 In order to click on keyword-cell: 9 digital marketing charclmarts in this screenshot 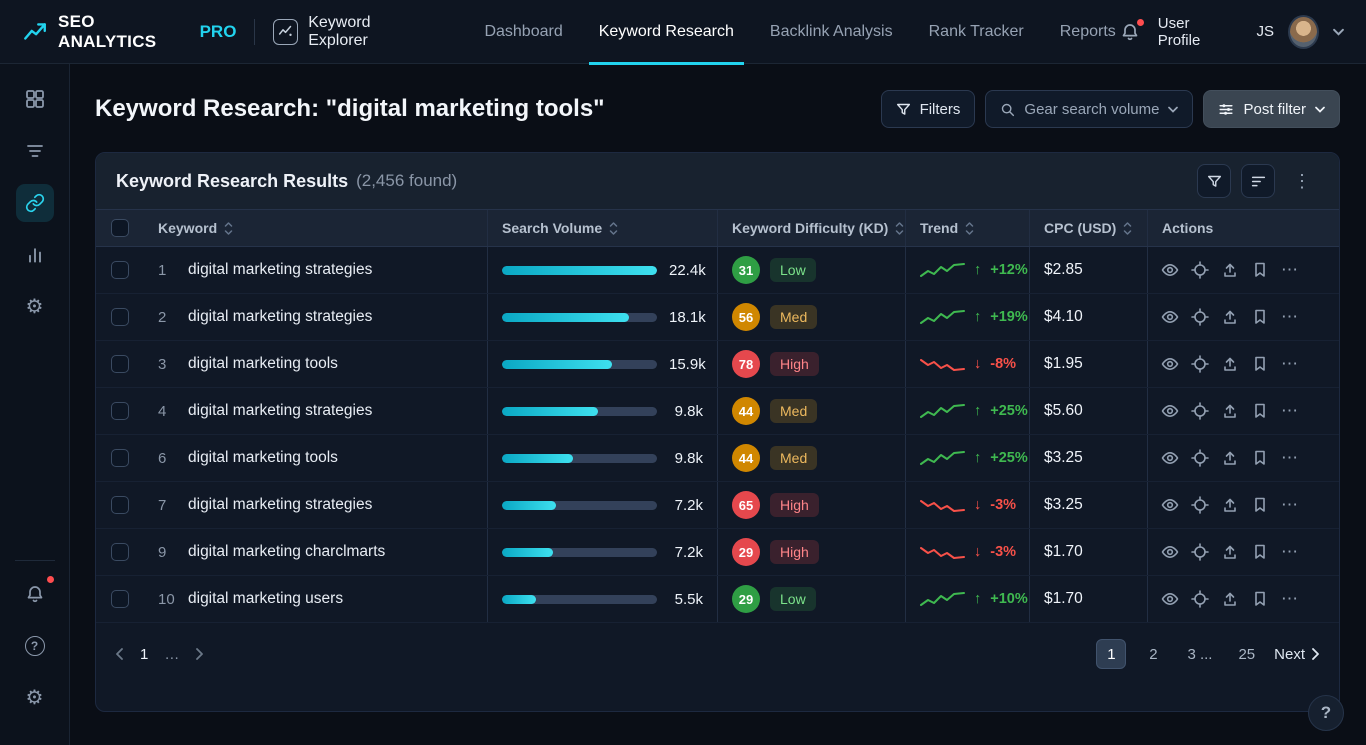, I will do `click(316, 552)`.